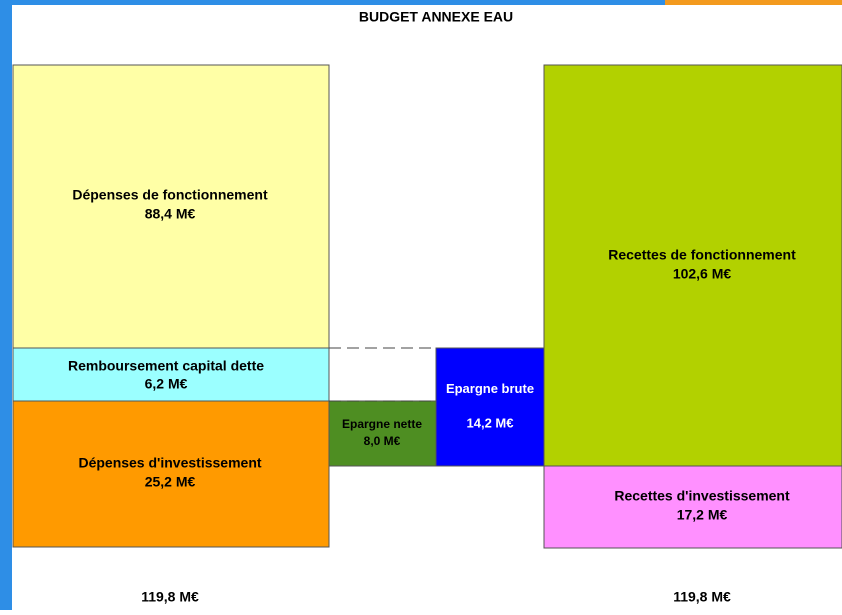 This screenshot has width=842, height=615. Describe the element at coordinates (6, 305) in the screenshot. I see `left-border` at that location.